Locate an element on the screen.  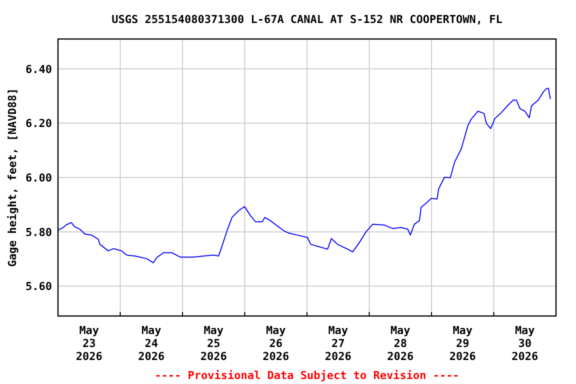
y-axis-title: Gage height, feet, [NAVD88] is located at coordinates (12, 177).